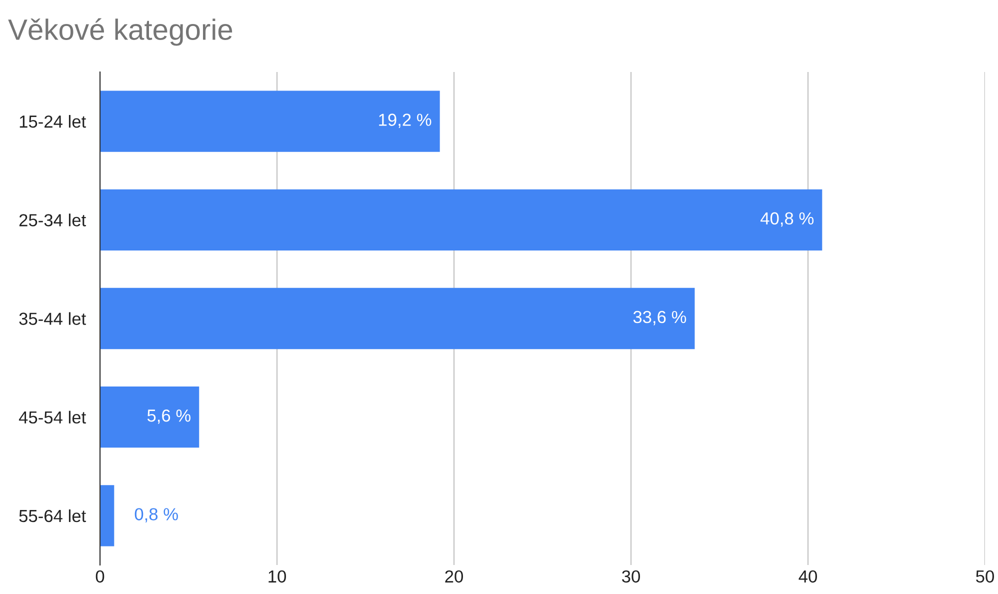  Describe the element at coordinates (807, 576) in the screenshot. I see `x-tick-label: 40` at that location.